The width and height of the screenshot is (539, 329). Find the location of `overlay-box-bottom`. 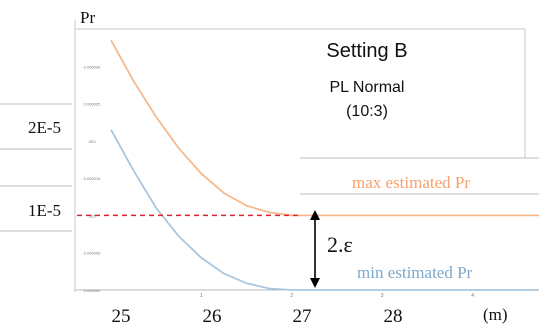

overlay-box-bottom is located at coordinates (36, 208).